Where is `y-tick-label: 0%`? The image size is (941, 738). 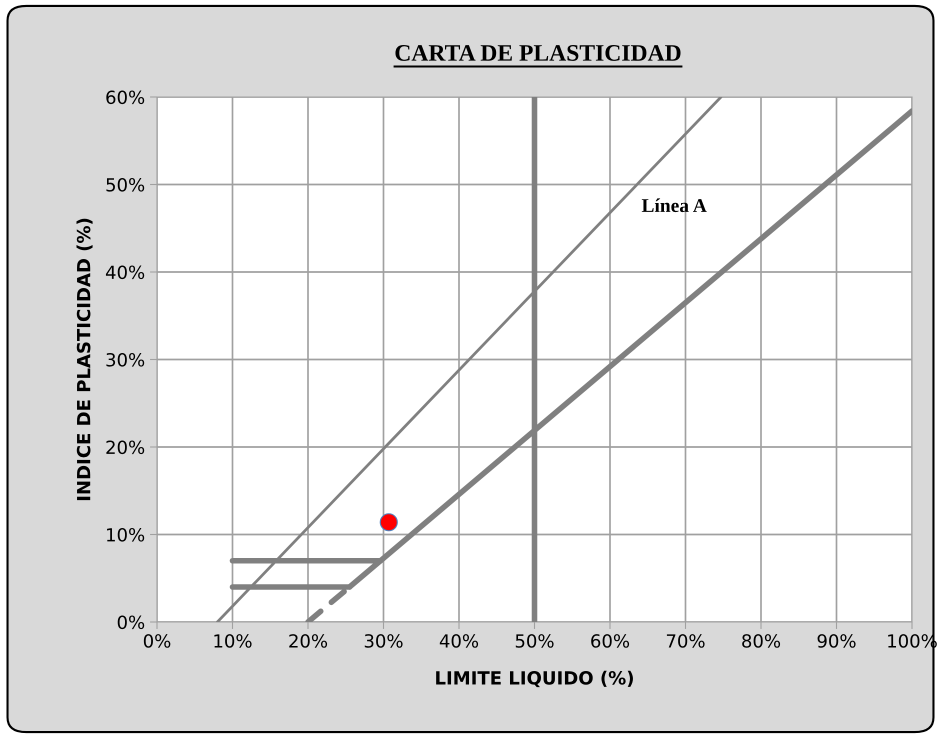 y-tick-label: 0% is located at coordinates (131, 622).